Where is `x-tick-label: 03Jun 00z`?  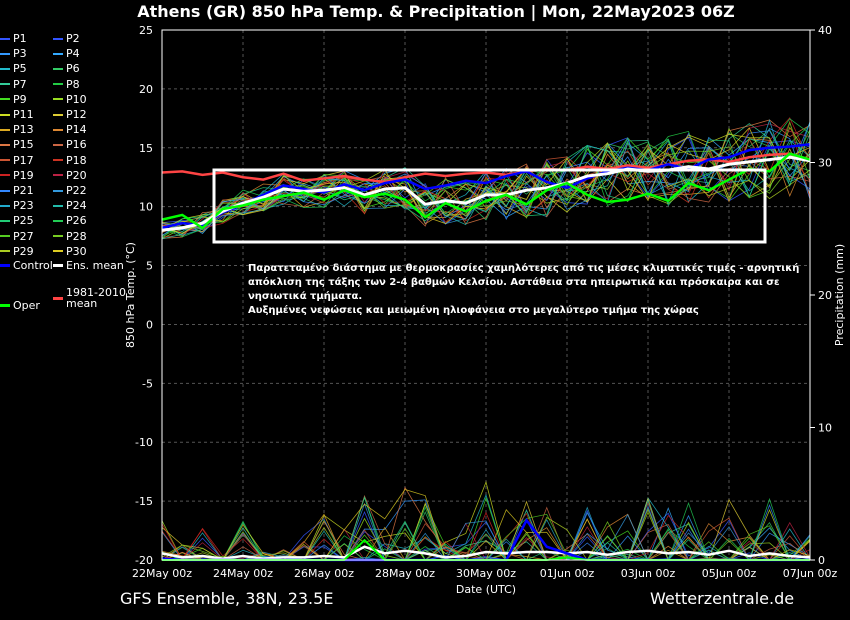
x-tick-label: 03Jun 00z is located at coordinates (648, 573).